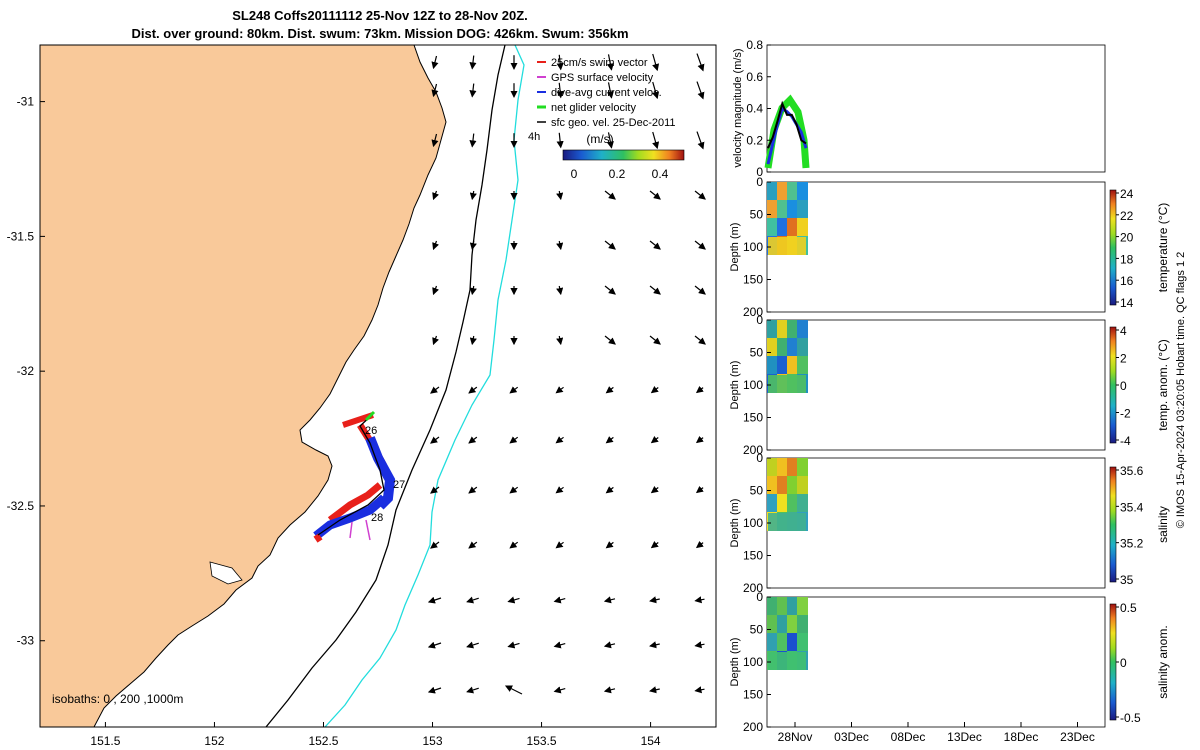 This screenshot has height=750, width=1200. Describe the element at coordinates (1127, 580) in the screenshot. I see `colorbar-tick-label: 35` at that location.